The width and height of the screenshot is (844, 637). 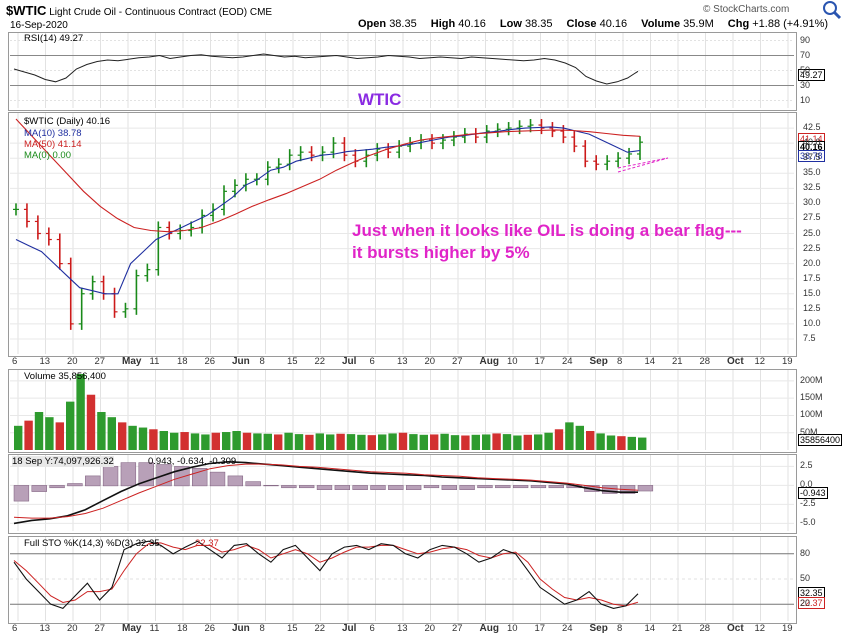 I want to click on sto-k-line, so click(x=326, y=575).